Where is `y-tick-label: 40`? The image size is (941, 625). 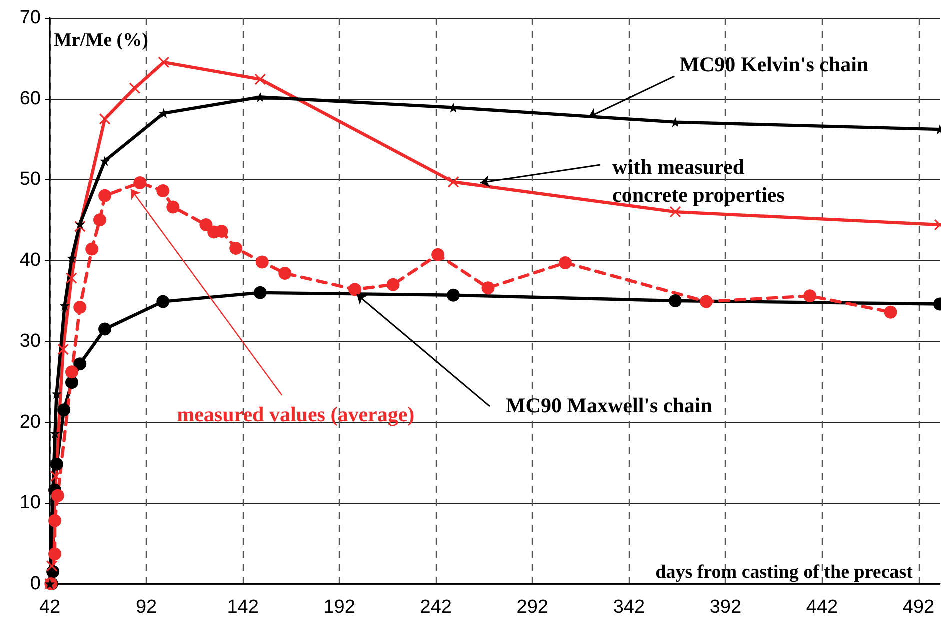
y-tick-label: 40 is located at coordinates (30, 261).